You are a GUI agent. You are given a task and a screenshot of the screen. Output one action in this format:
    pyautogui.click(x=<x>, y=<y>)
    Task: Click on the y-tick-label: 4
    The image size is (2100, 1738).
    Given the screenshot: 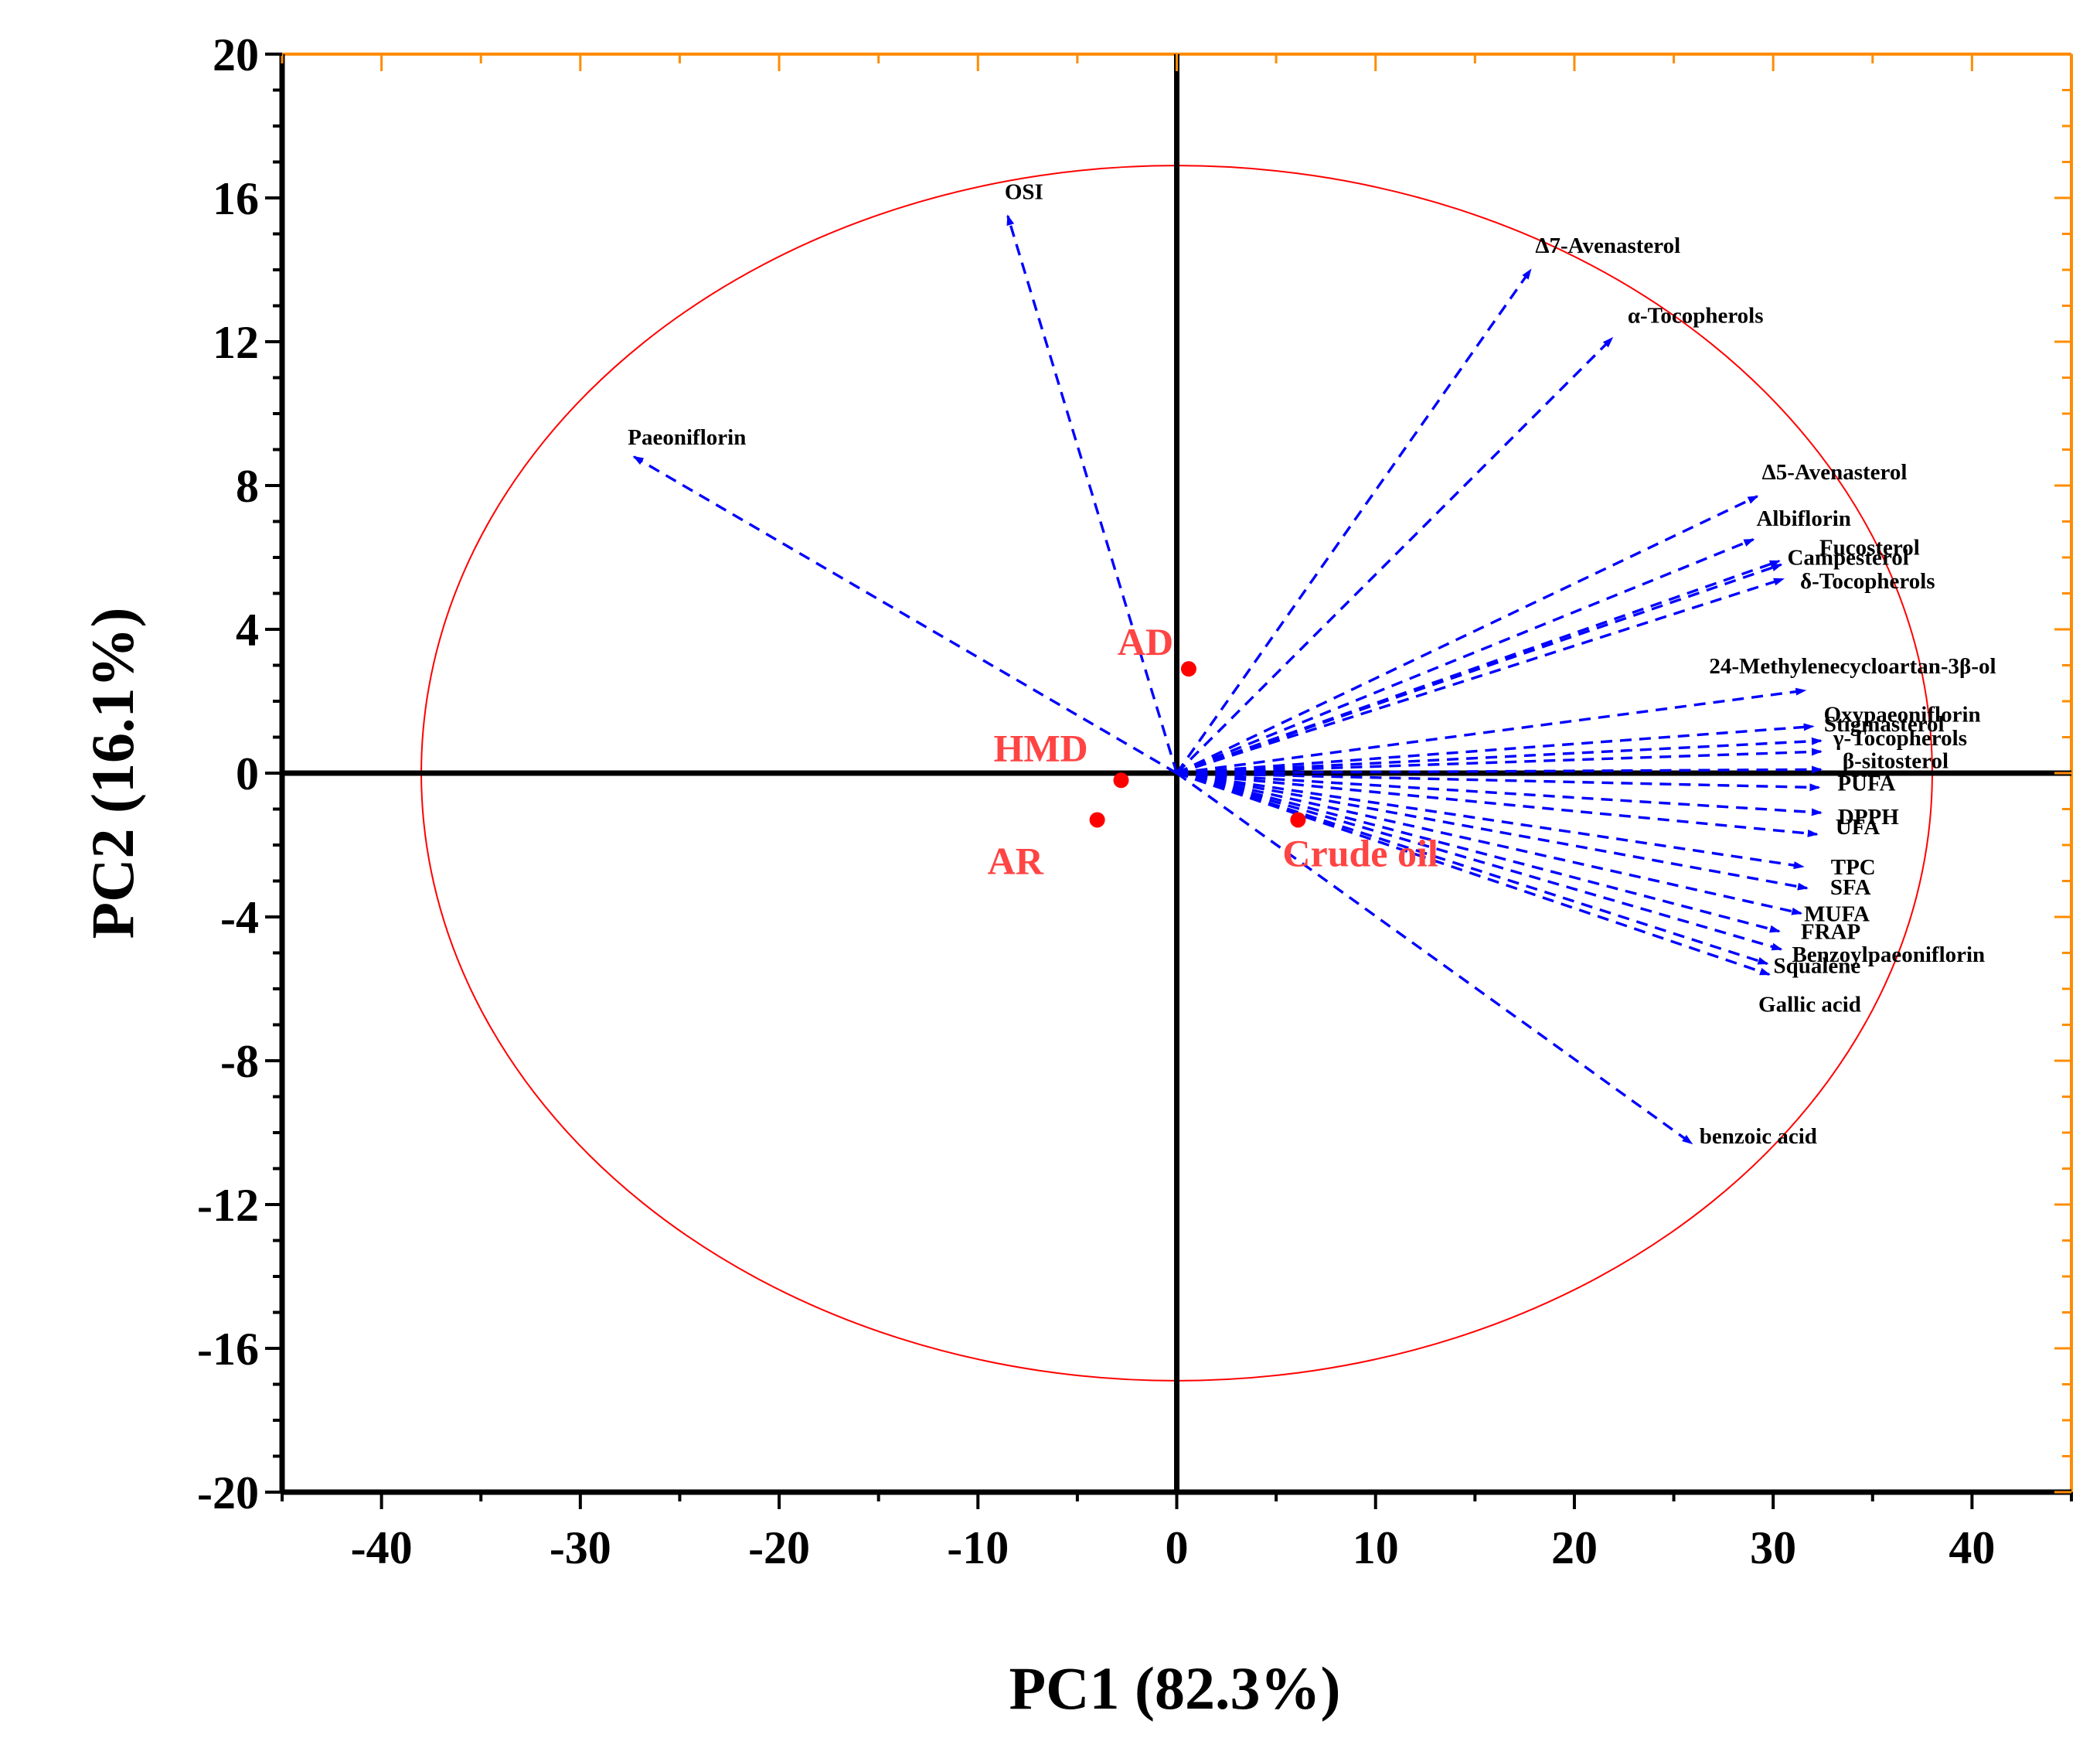 What is the action you would take?
    pyautogui.click(x=247, y=630)
    